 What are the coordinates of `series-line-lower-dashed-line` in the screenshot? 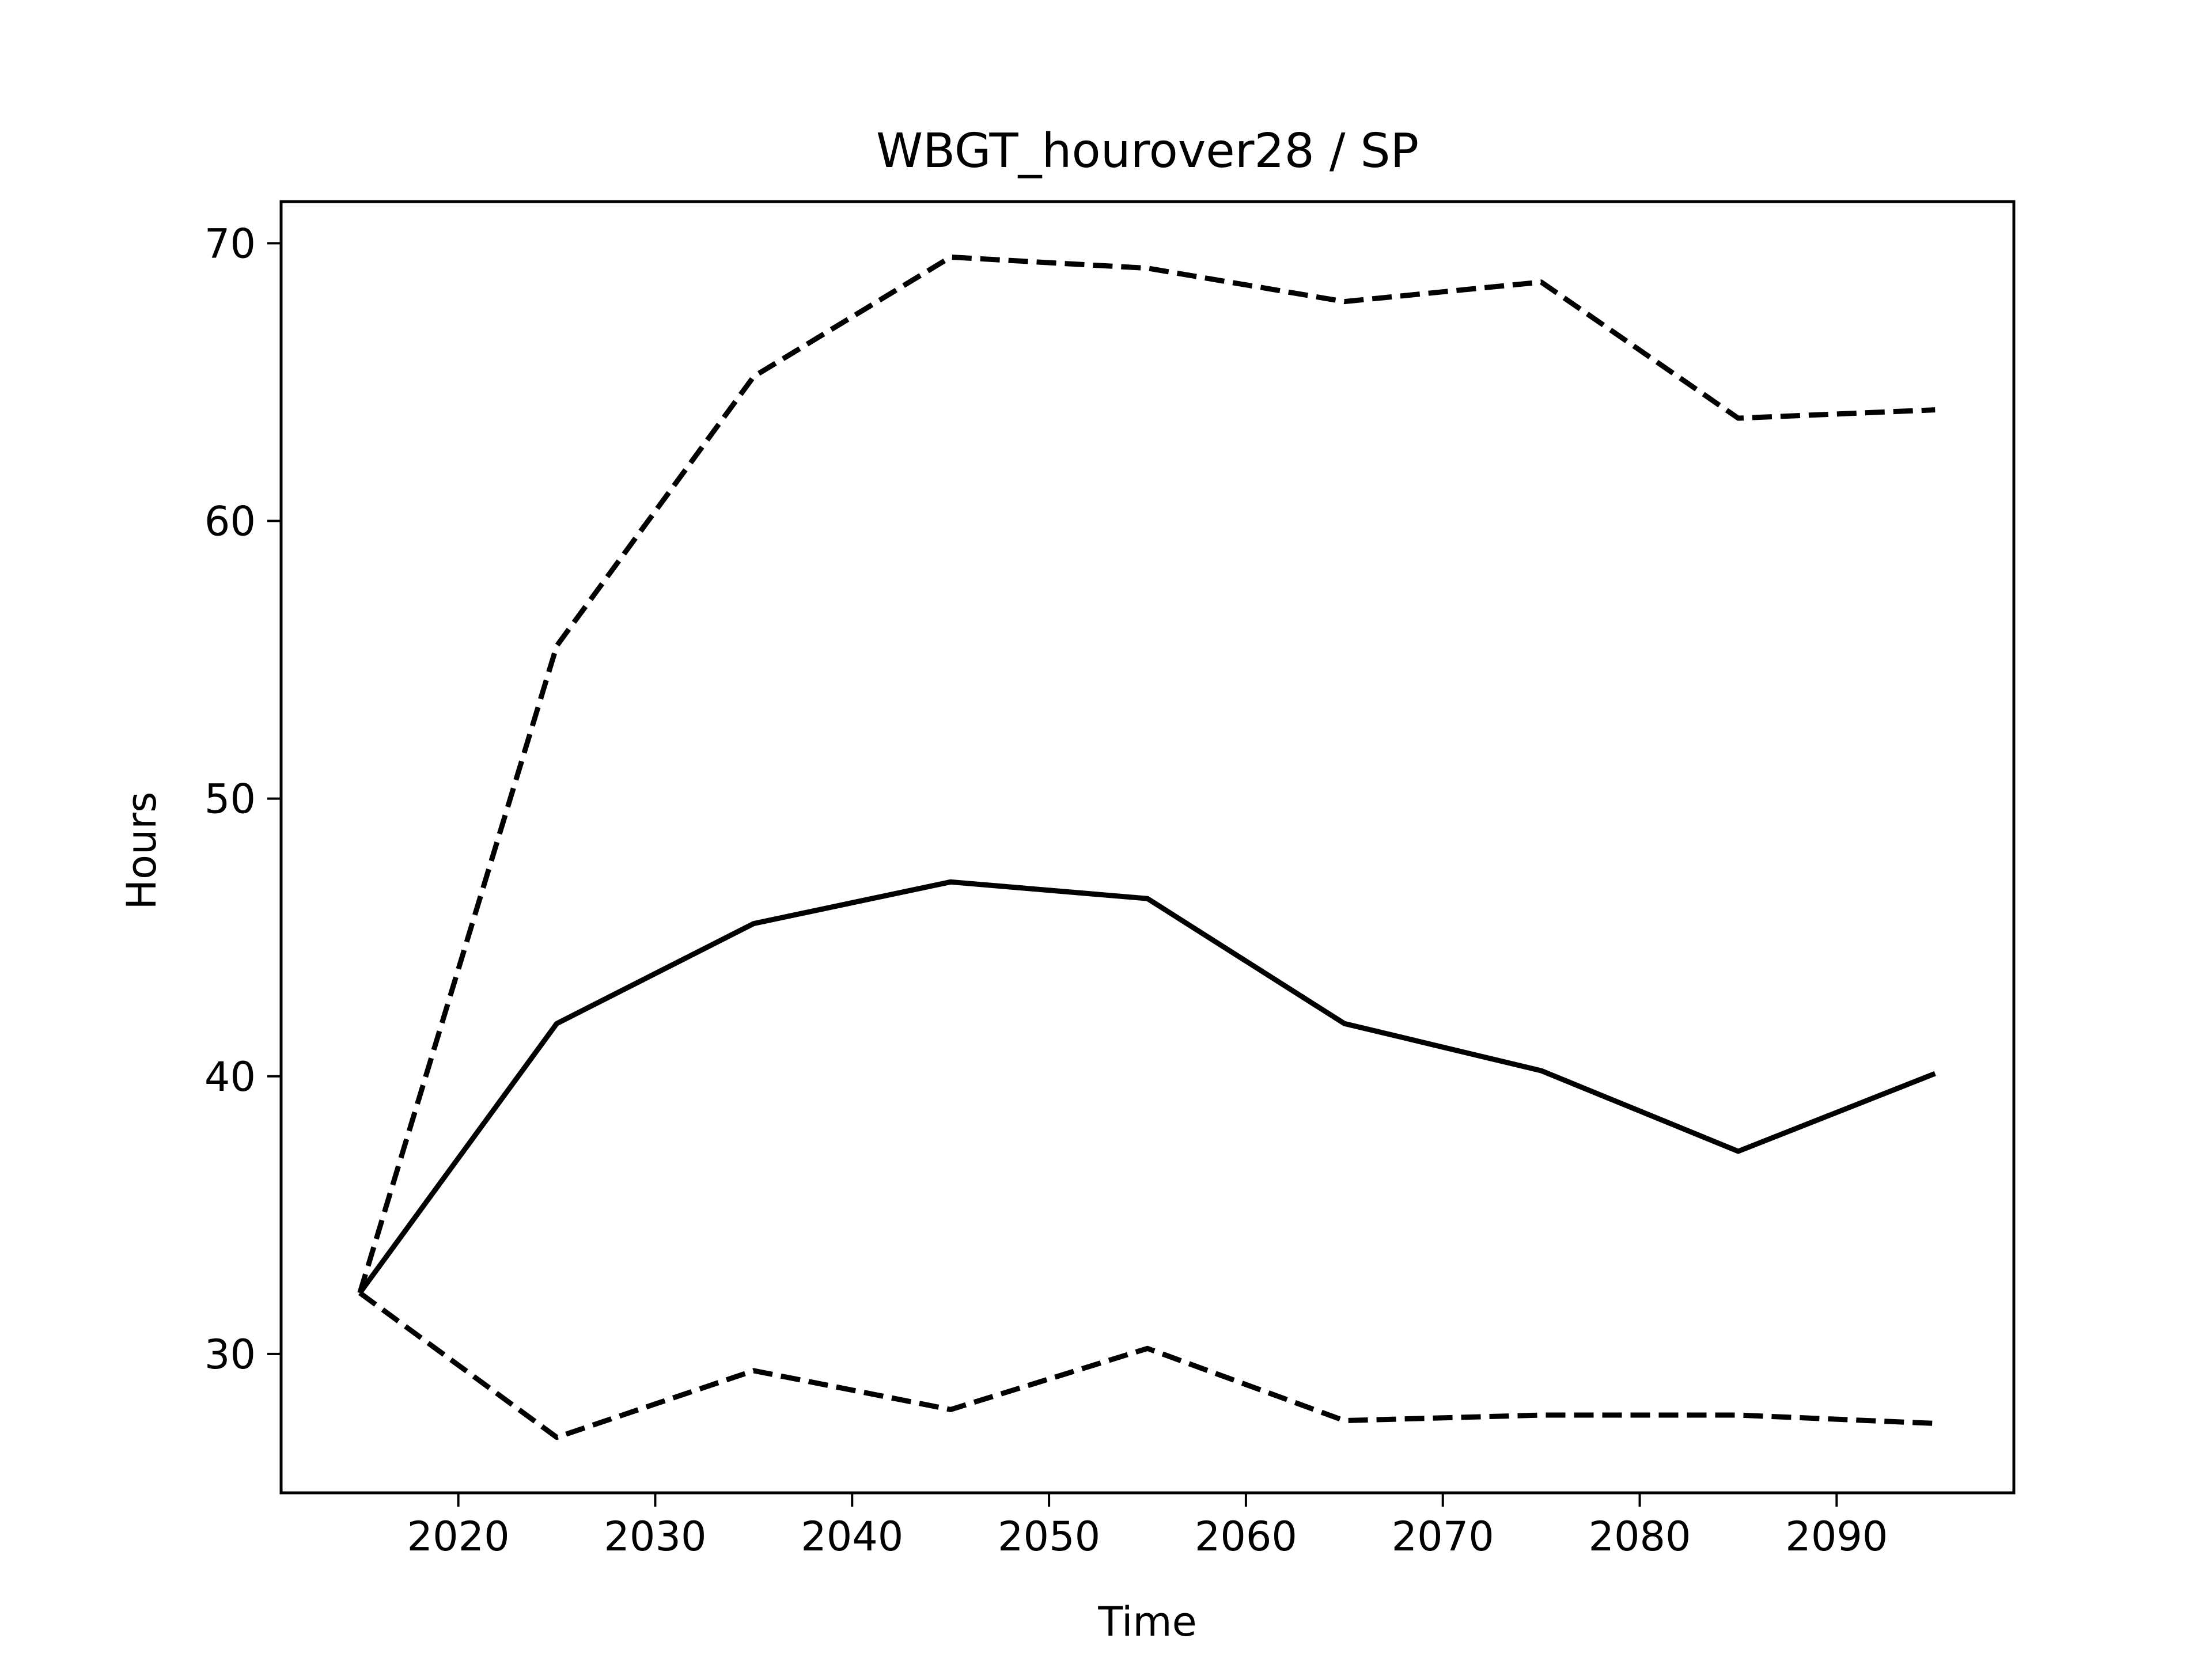 It's located at (1147, 1365).